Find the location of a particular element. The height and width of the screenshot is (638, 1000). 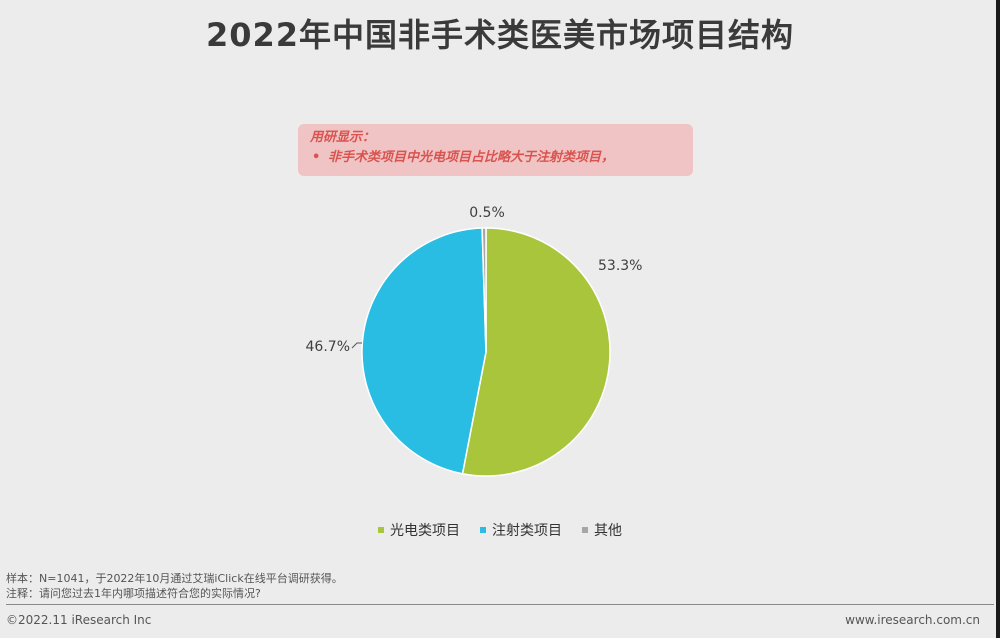

legend-item-2: 注射类项目 is located at coordinates (521, 530).